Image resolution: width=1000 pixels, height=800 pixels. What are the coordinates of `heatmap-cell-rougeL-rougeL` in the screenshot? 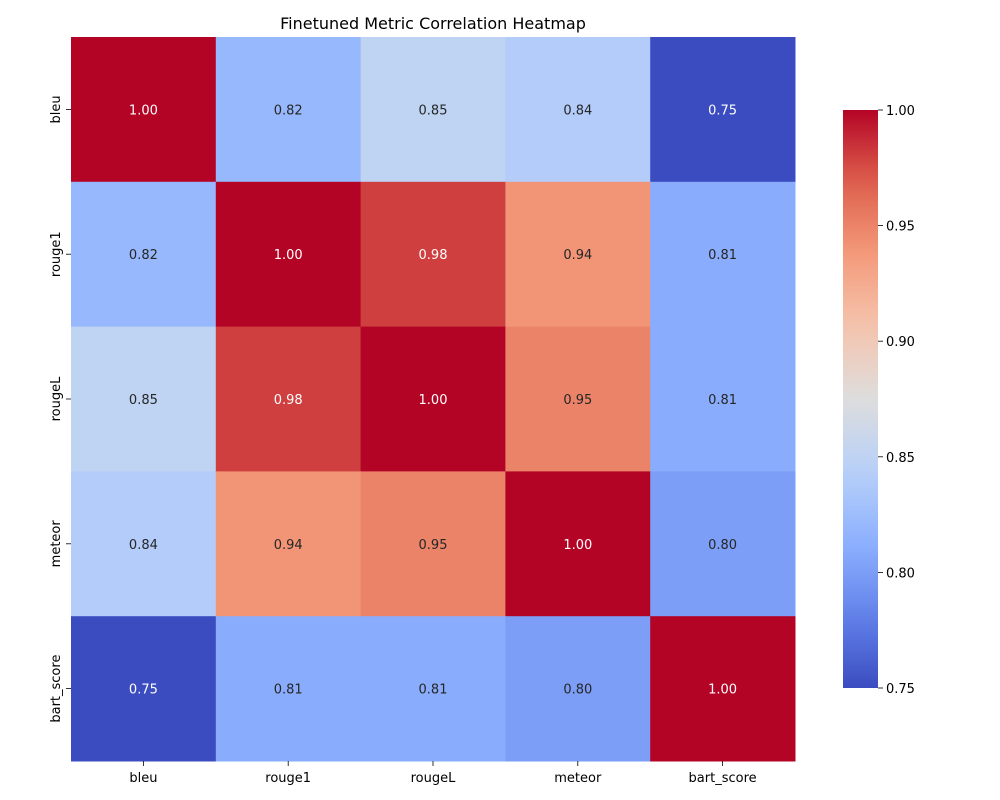 It's located at (433, 399).